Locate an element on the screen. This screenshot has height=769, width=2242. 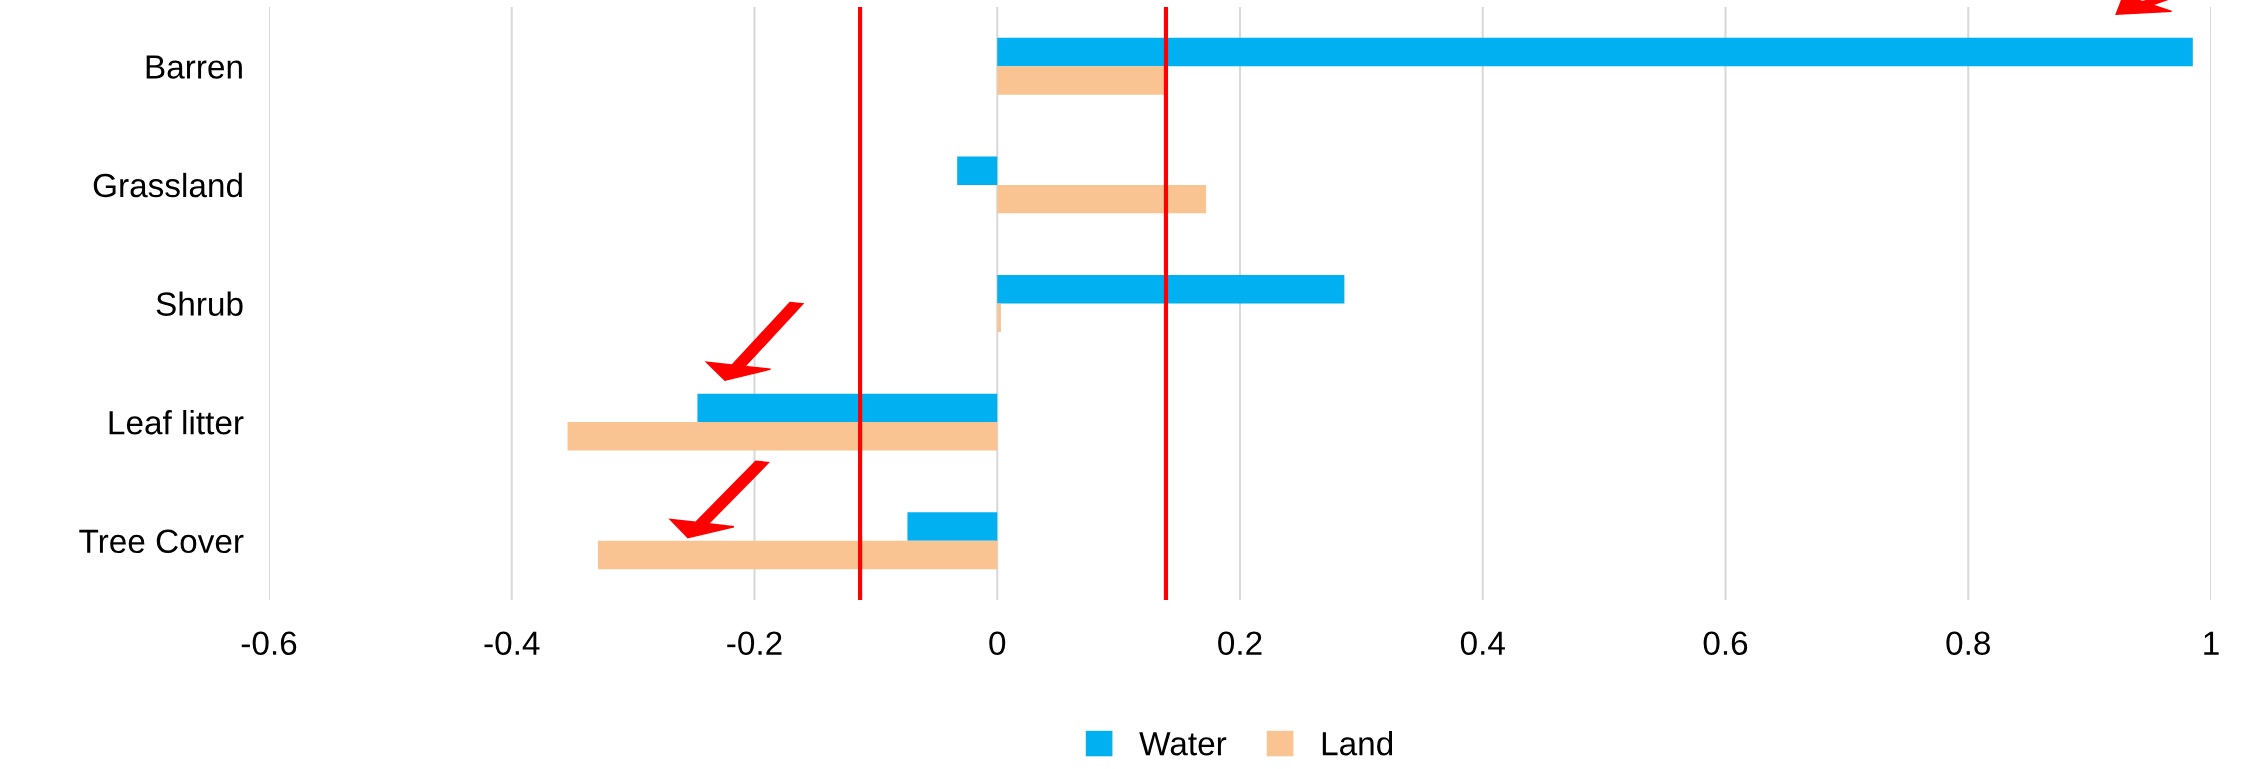
y-tick-label: Tree Cover is located at coordinates (161, 541).